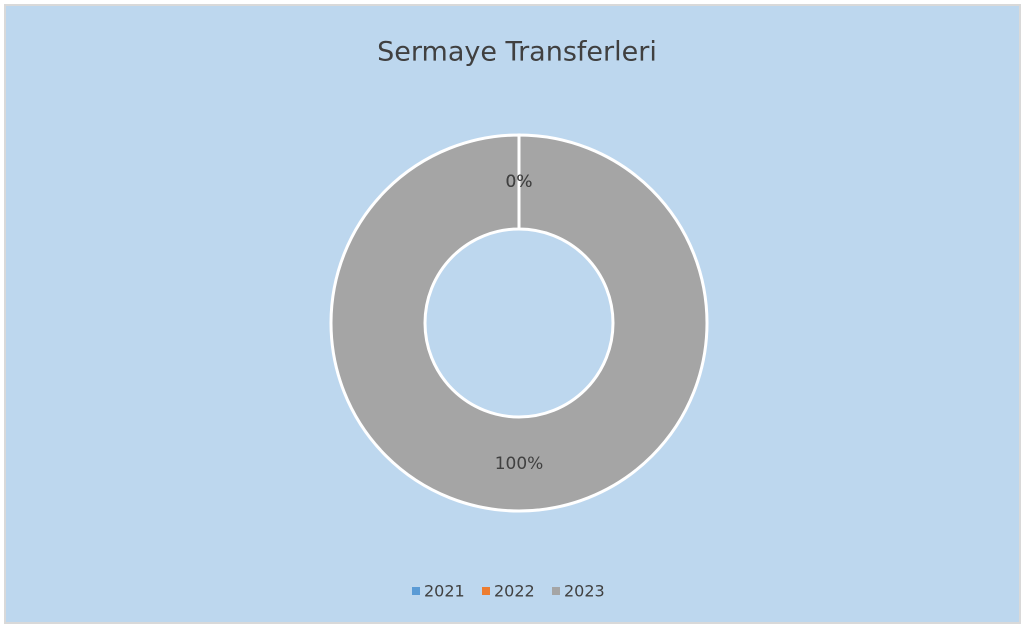 This screenshot has width=1025, height=628. Describe the element at coordinates (519, 464) in the screenshot. I see `data-label: 100%` at that location.